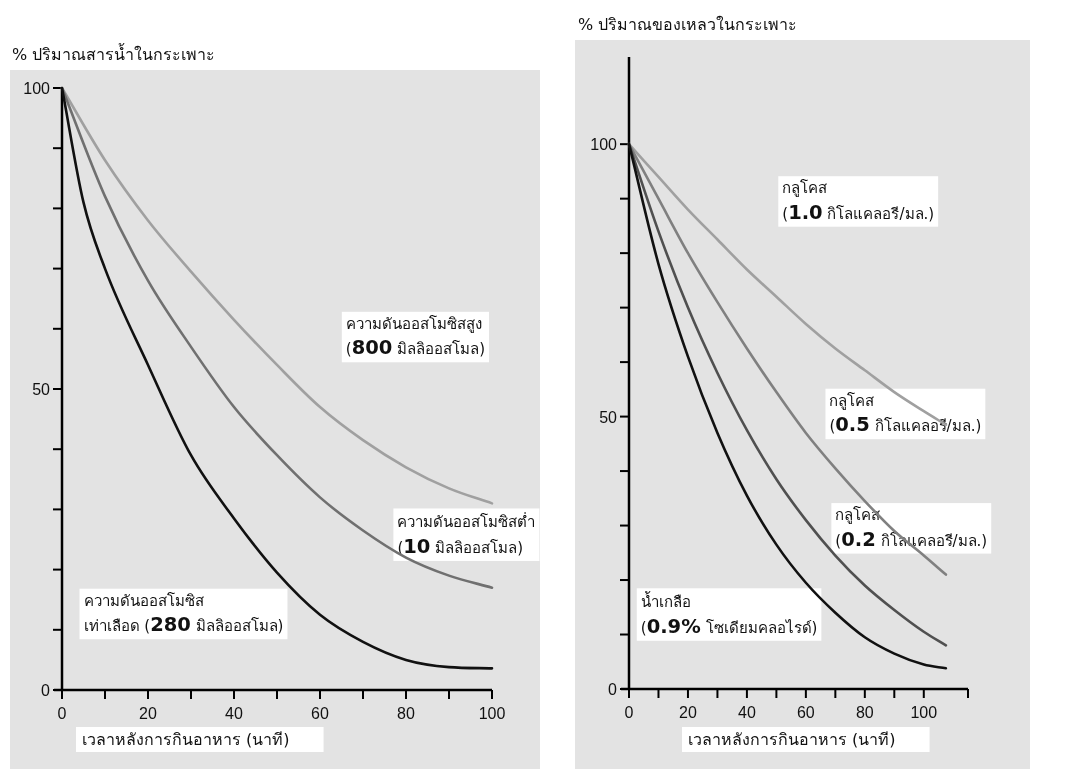  Describe the element at coordinates (911, 528) in the screenshot. I see `series-label: กลูโคส (0.2 กิโลแคลอรี/มล.)` at that location.